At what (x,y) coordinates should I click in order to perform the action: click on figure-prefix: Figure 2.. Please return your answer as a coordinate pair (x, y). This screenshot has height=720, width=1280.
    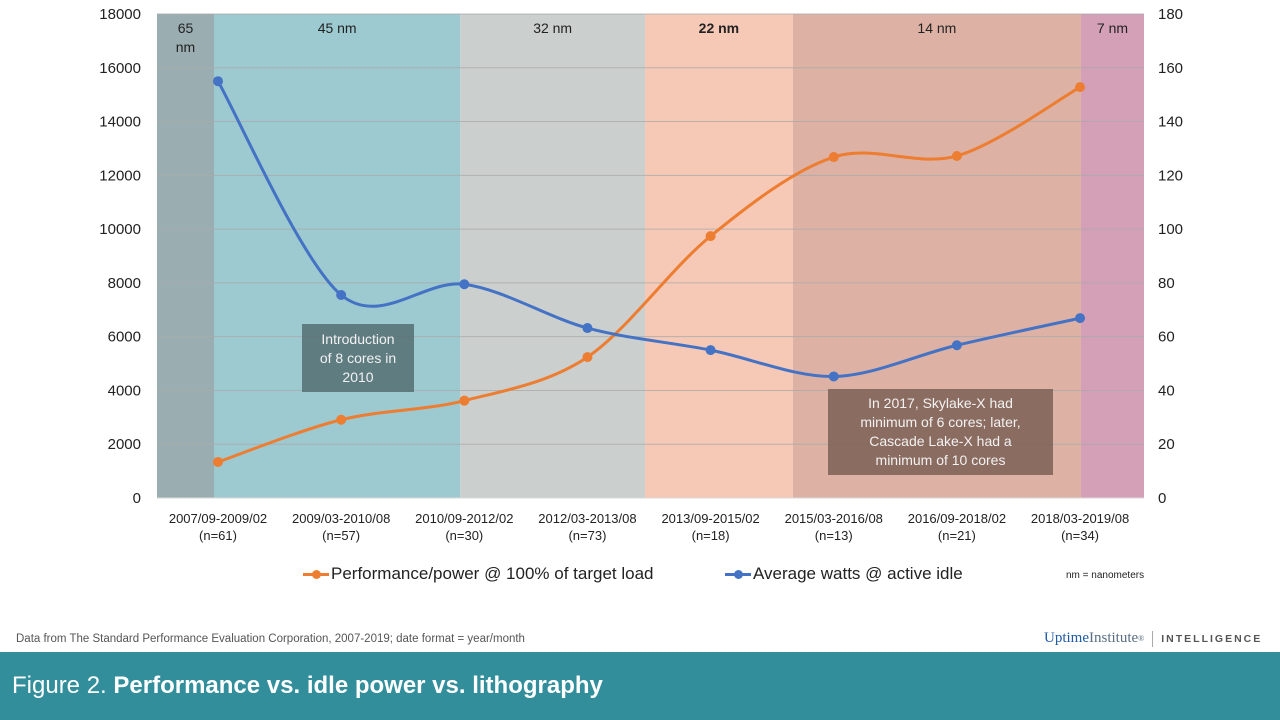
    Looking at the image, I should click on (59, 685).